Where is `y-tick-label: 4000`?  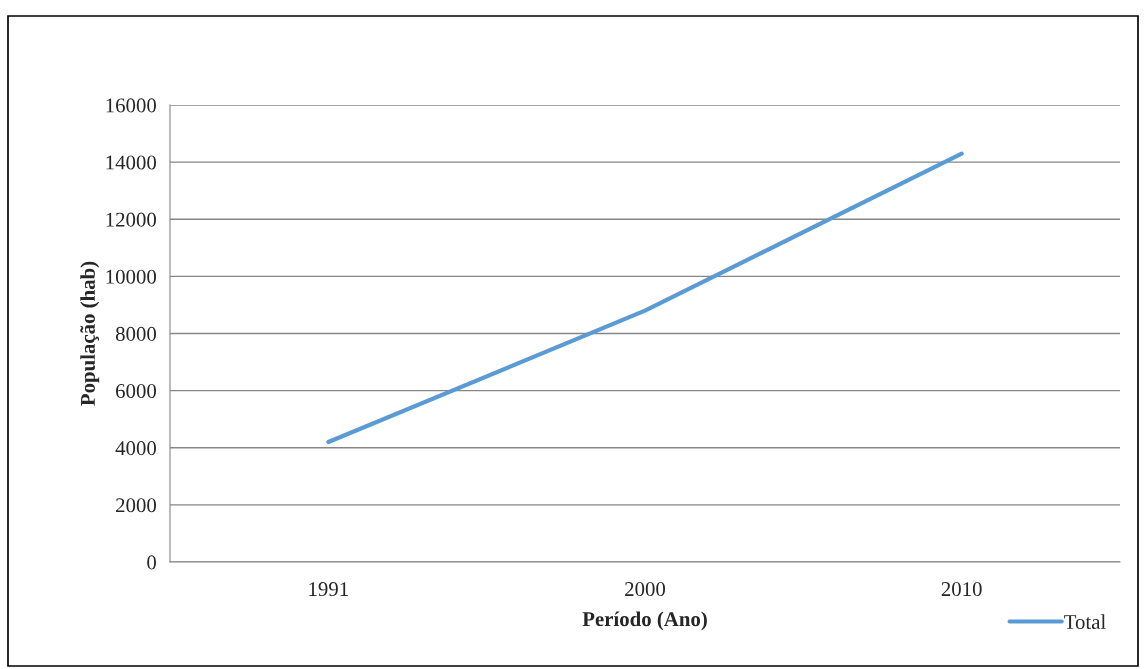 y-tick-label: 4000 is located at coordinates (136, 448).